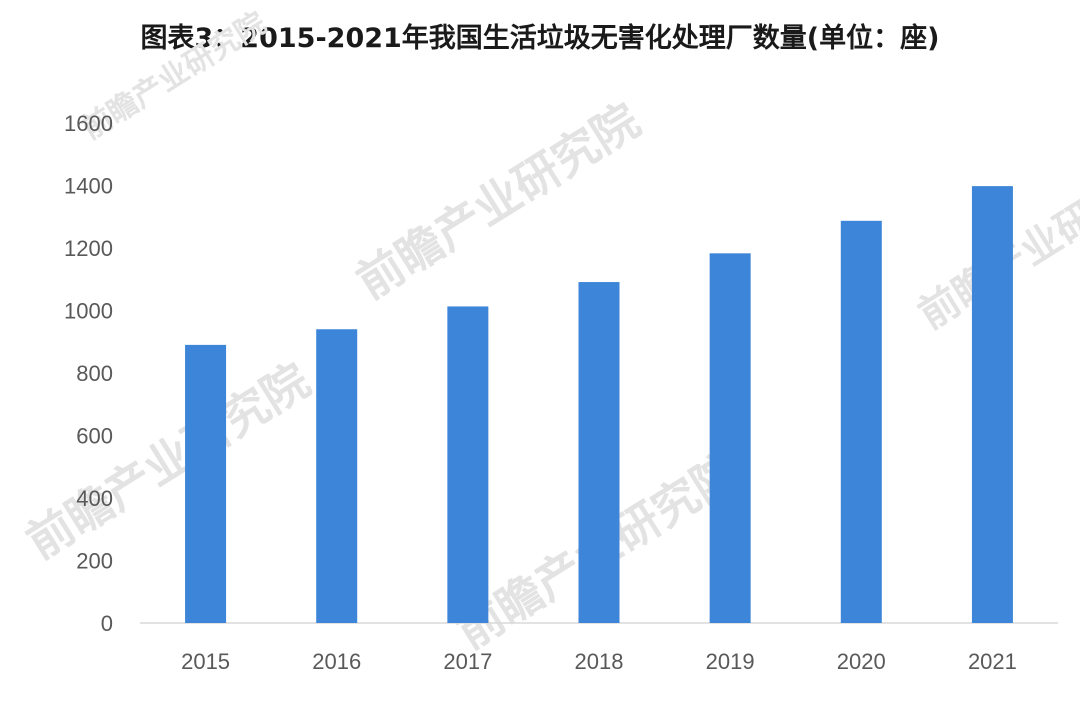  What do you see at coordinates (992, 661) in the screenshot?
I see `x-tick-label: 2021` at bounding box center [992, 661].